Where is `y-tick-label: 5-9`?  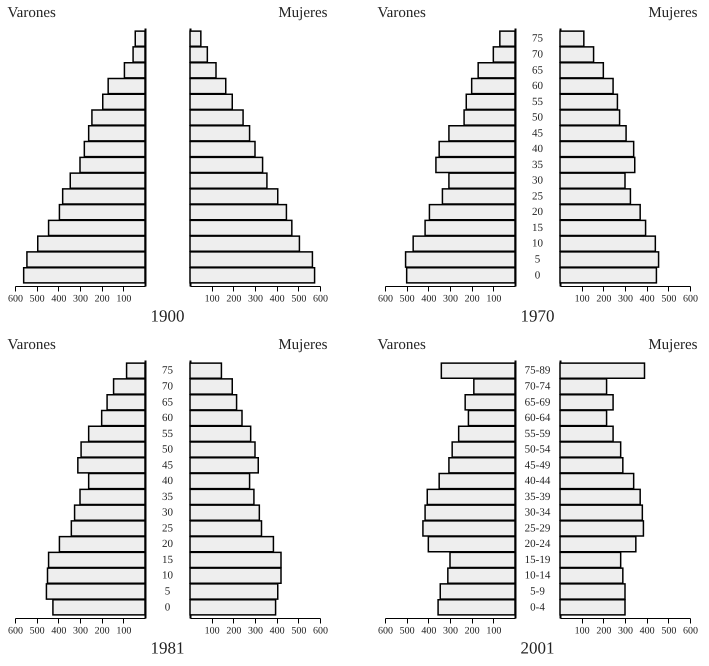
y-tick-label: 5-9 is located at coordinates (538, 592).